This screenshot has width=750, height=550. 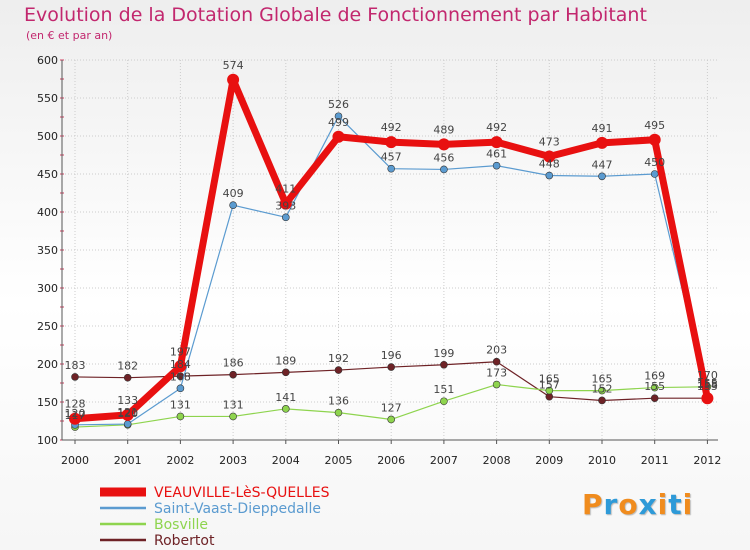 What do you see at coordinates (339, 460) in the screenshot?
I see `x-tick-label: 2005` at bounding box center [339, 460].